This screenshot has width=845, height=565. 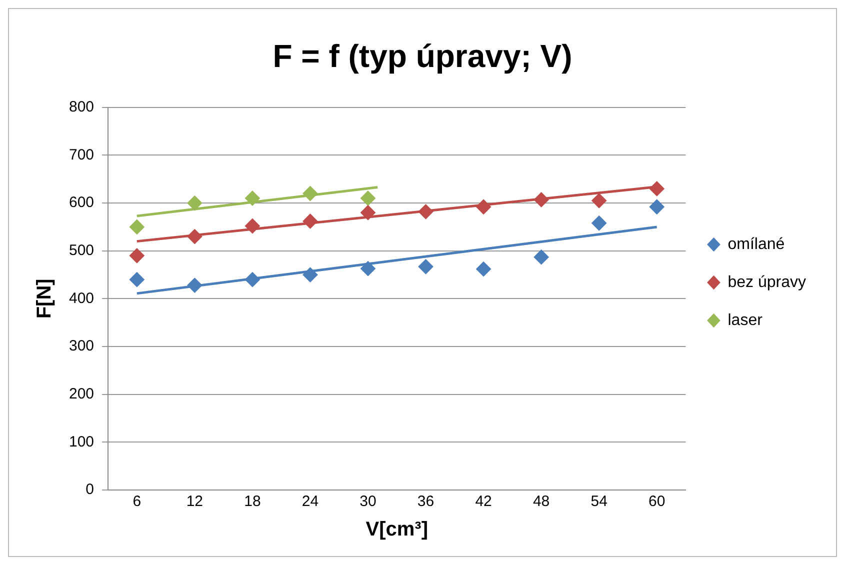 What do you see at coordinates (599, 501) in the screenshot?
I see `x-tick-label: 54` at bounding box center [599, 501].